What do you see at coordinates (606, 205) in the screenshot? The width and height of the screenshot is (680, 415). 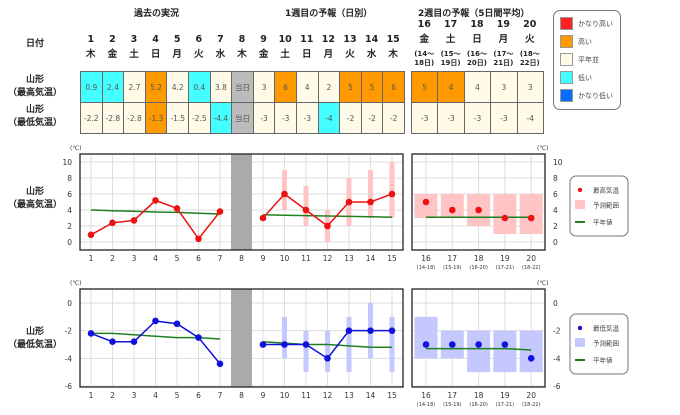 I see `legend-label: 予測範囲` at bounding box center [606, 205].